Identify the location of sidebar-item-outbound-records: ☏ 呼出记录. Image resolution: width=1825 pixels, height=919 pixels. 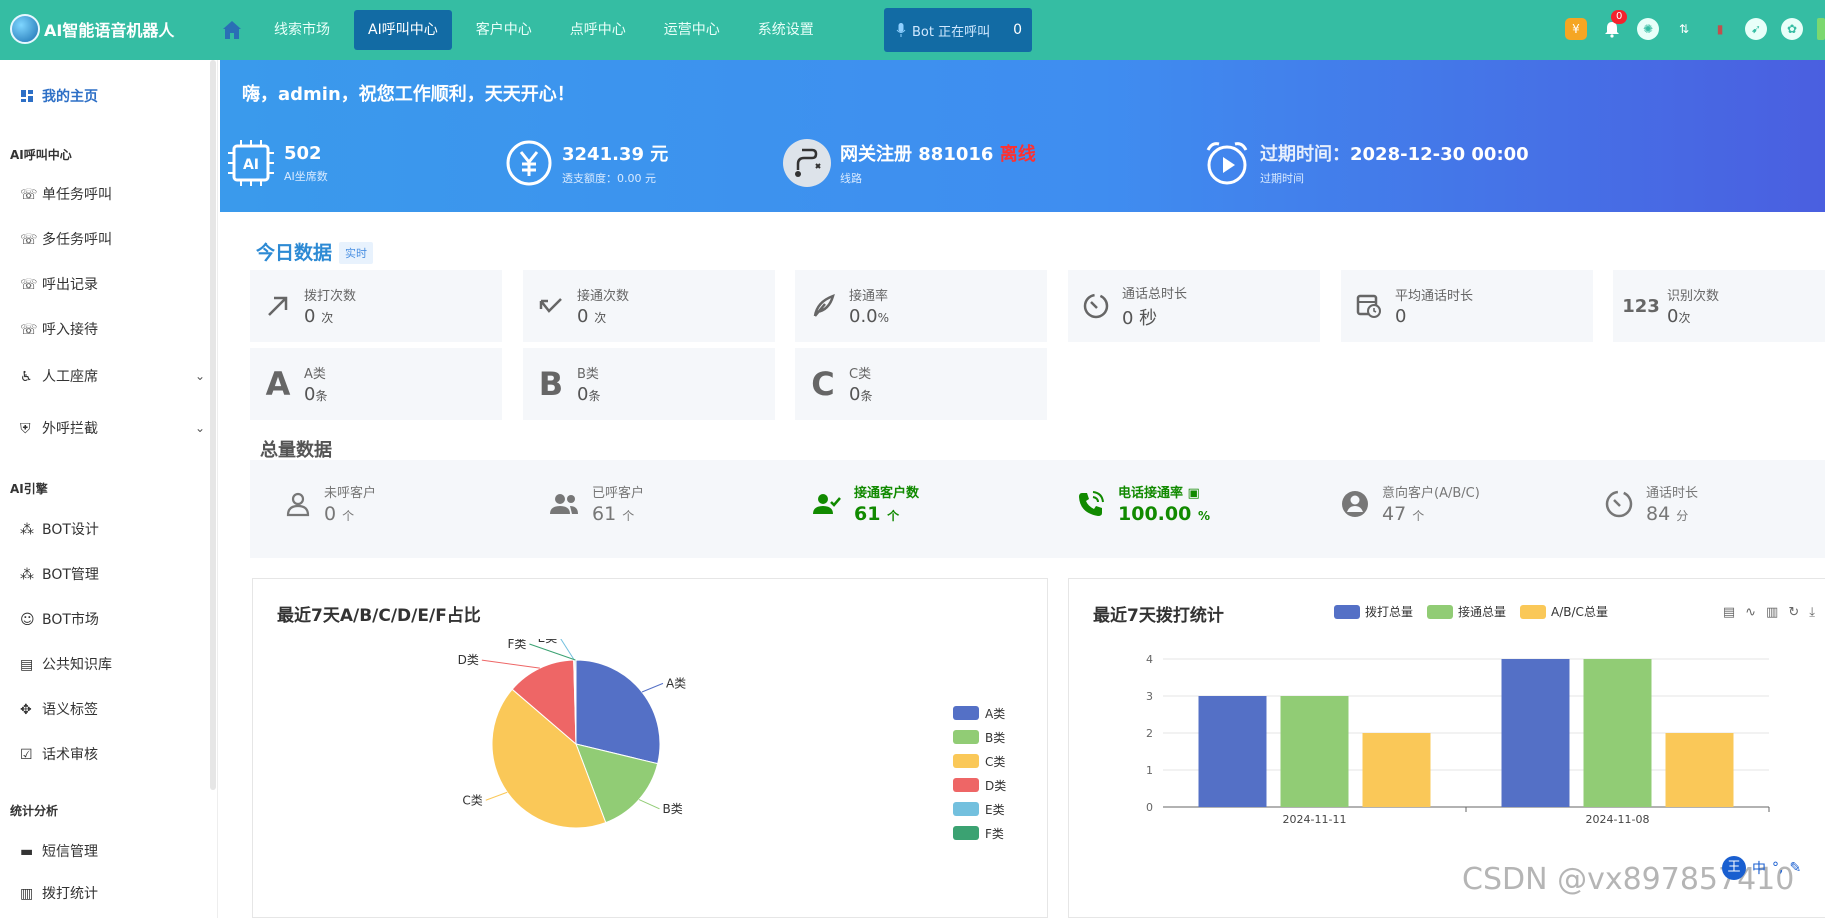
(59, 284).